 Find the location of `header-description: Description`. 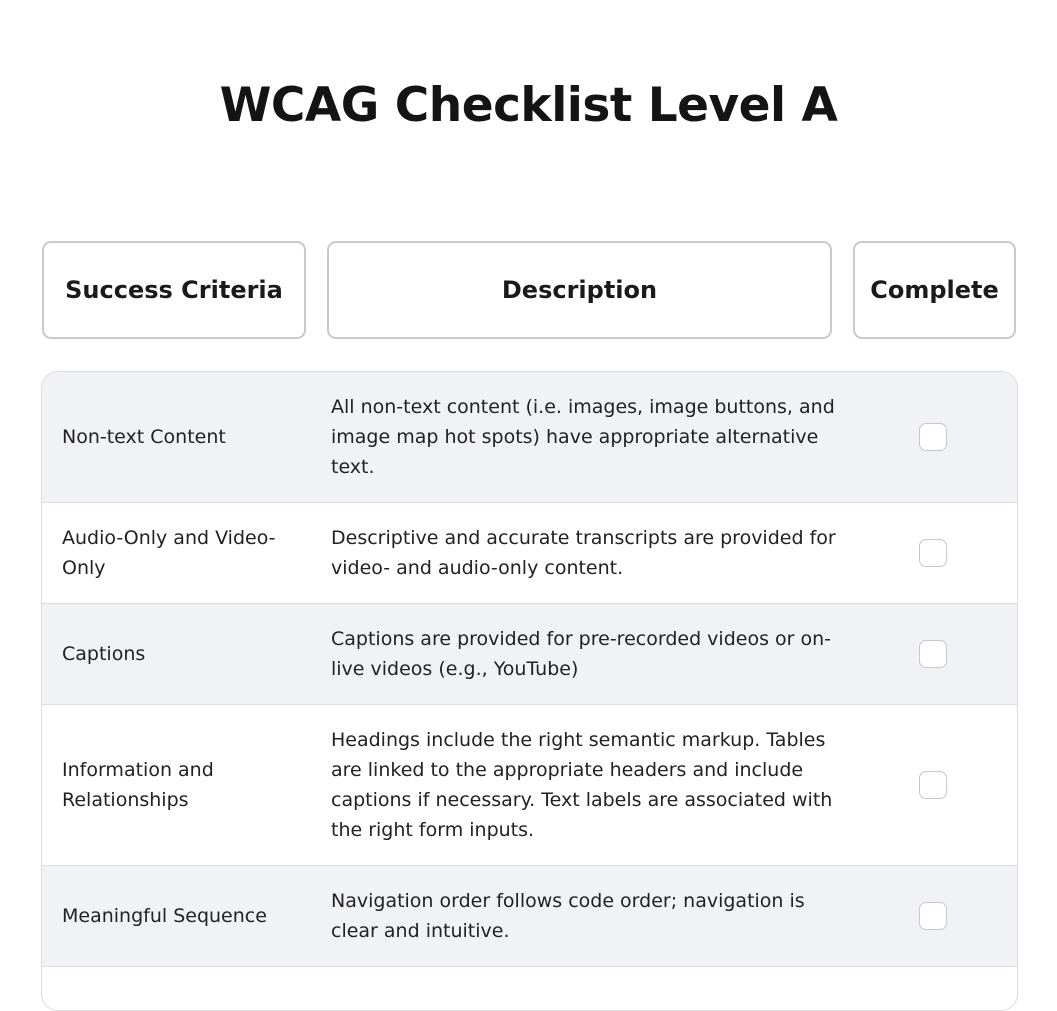

header-description: Description is located at coordinates (579, 290).